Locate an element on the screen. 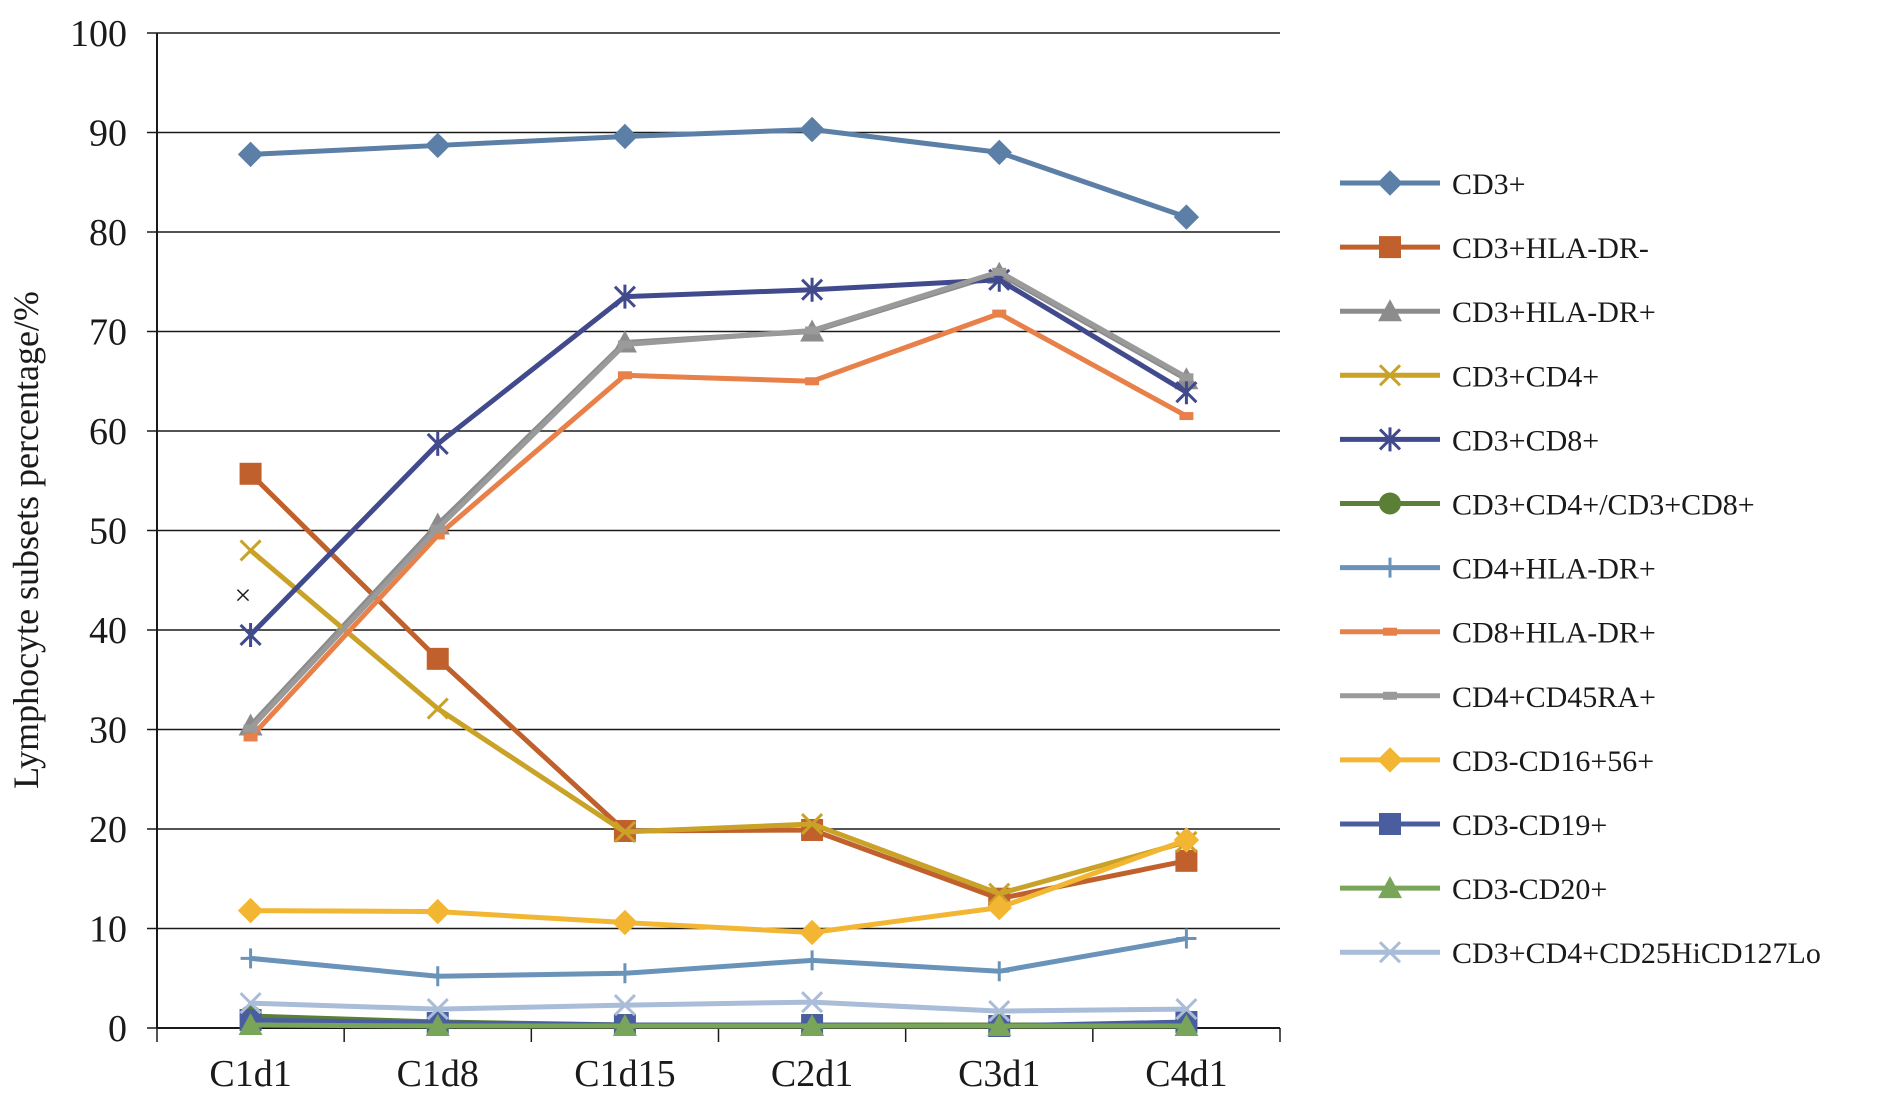 The width and height of the screenshot is (1890, 1115). legend-item: CD3+CD8+ is located at coordinates (1469, 440).